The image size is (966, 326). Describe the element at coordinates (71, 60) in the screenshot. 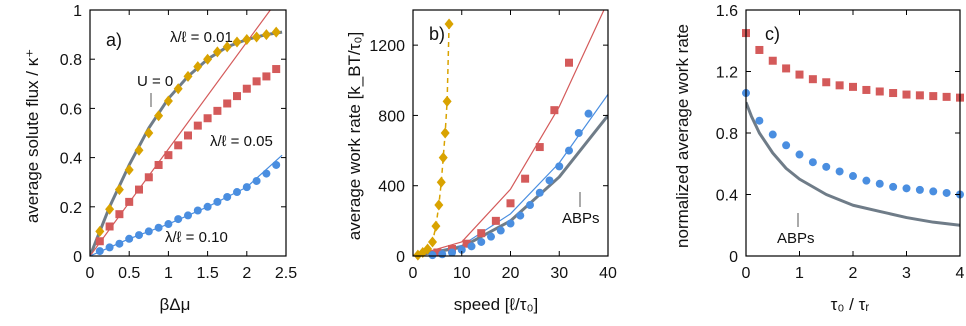

I see `panel-a-ytick-label: 0.8` at that location.